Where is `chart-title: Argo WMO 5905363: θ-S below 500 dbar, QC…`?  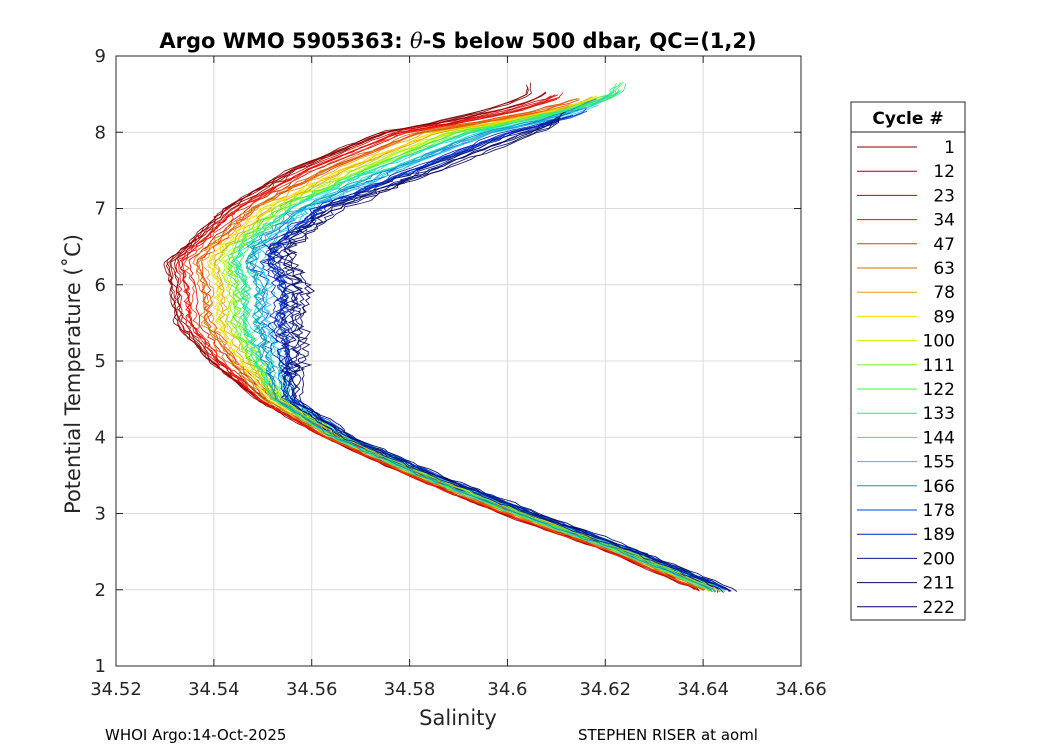 chart-title: Argo WMO 5905363: θ-S below 500 dbar, QC… is located at coordinates (457, 41).